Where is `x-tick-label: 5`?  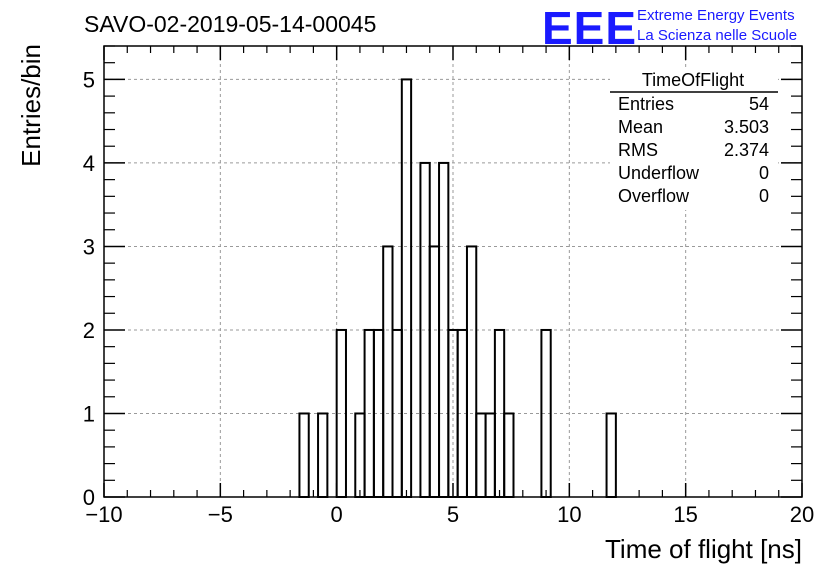 x-tick-label: 5 is located at coordinates (453, 514).